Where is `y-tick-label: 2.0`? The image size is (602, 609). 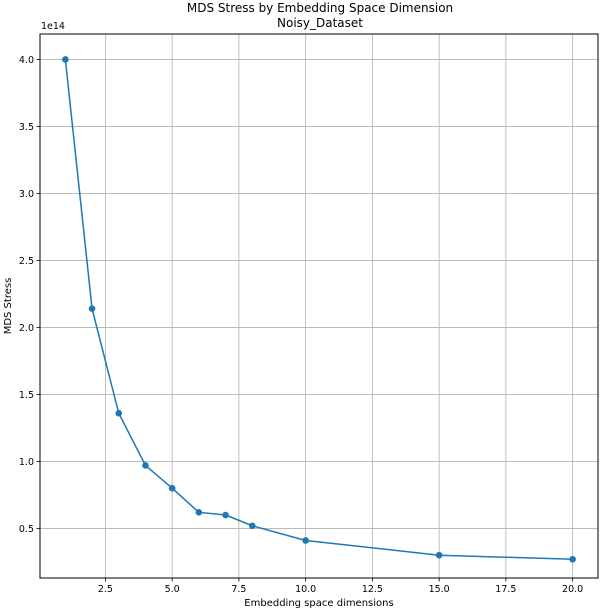
y-tick-label: 2.0 is located at coordinates (26, 328).